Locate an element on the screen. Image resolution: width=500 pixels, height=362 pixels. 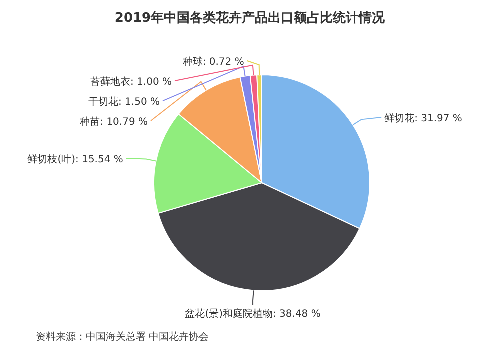
slice-label: 种苗: 10.79 % is located at coordinates (114, 122).